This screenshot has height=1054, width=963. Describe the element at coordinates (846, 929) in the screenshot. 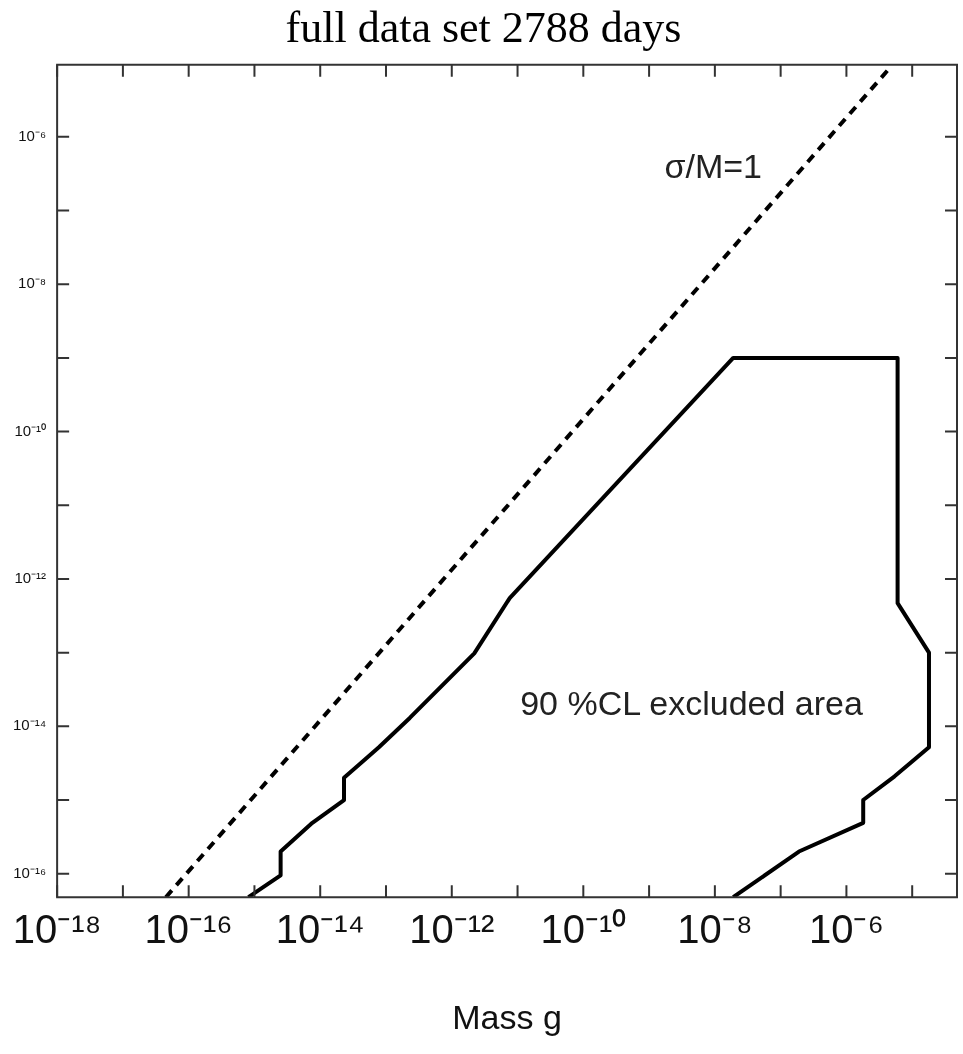

I see `x-tick-label: 10⁻⁶` at that location.